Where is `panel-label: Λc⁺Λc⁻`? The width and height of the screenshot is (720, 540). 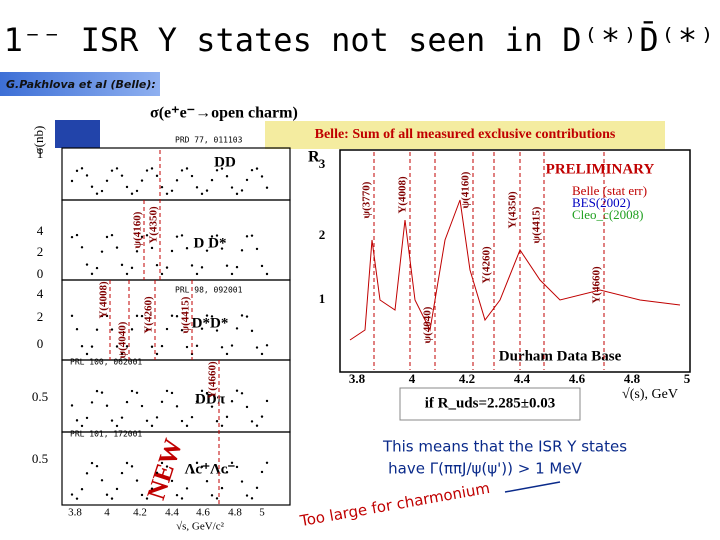
panel-label: Λc⁺Λc⁻ is located at coordinates (210, 469).